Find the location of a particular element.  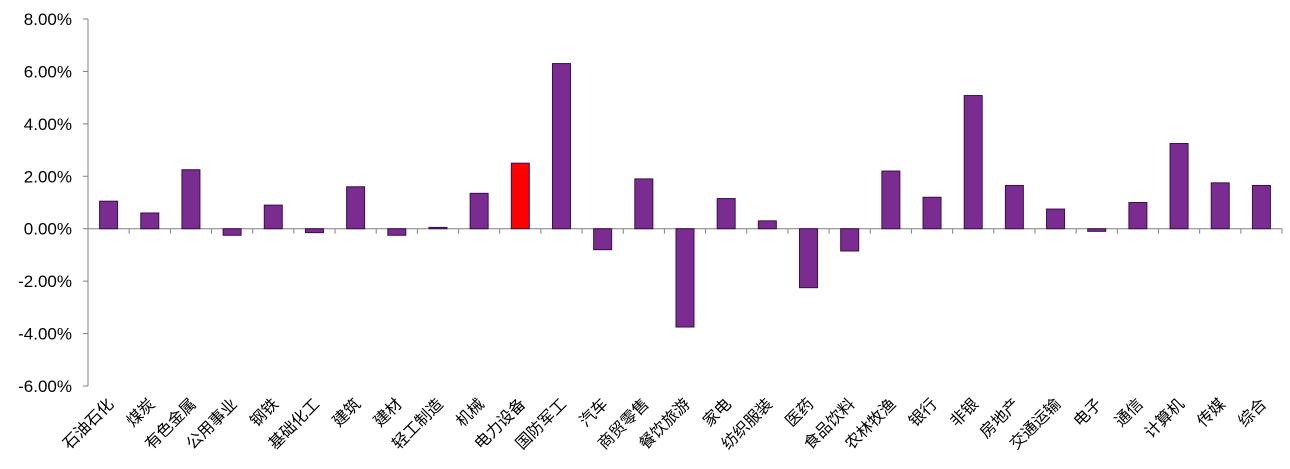

y-tick-label: 8.00% is located at coordinates (48, 19).